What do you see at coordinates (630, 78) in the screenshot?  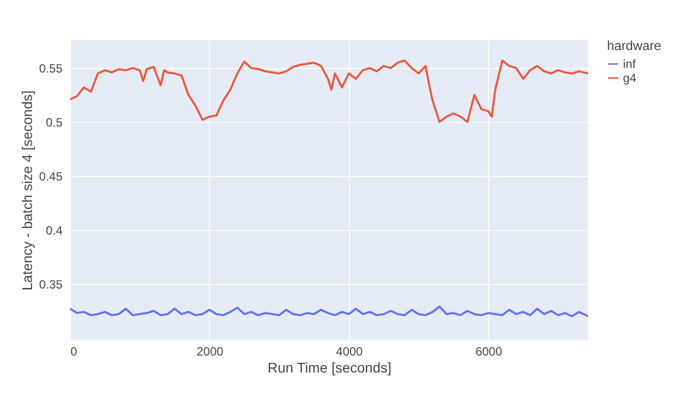 I see `legend-label: g4` at bounding box center [630, 78].